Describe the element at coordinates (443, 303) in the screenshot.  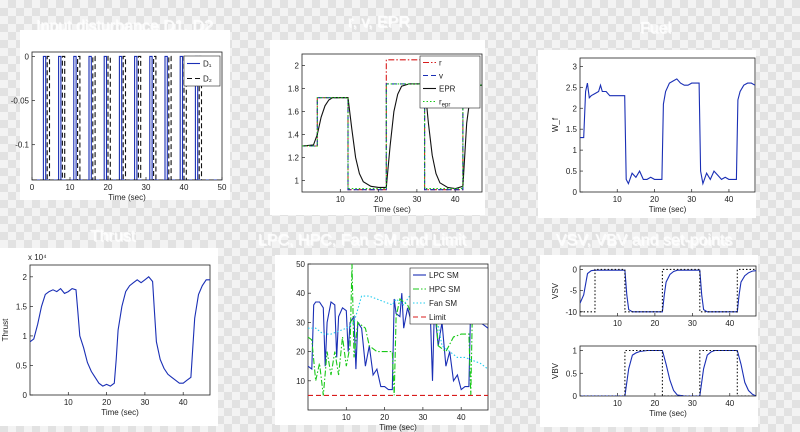
I see `legend-label: Fan SM` at that location.